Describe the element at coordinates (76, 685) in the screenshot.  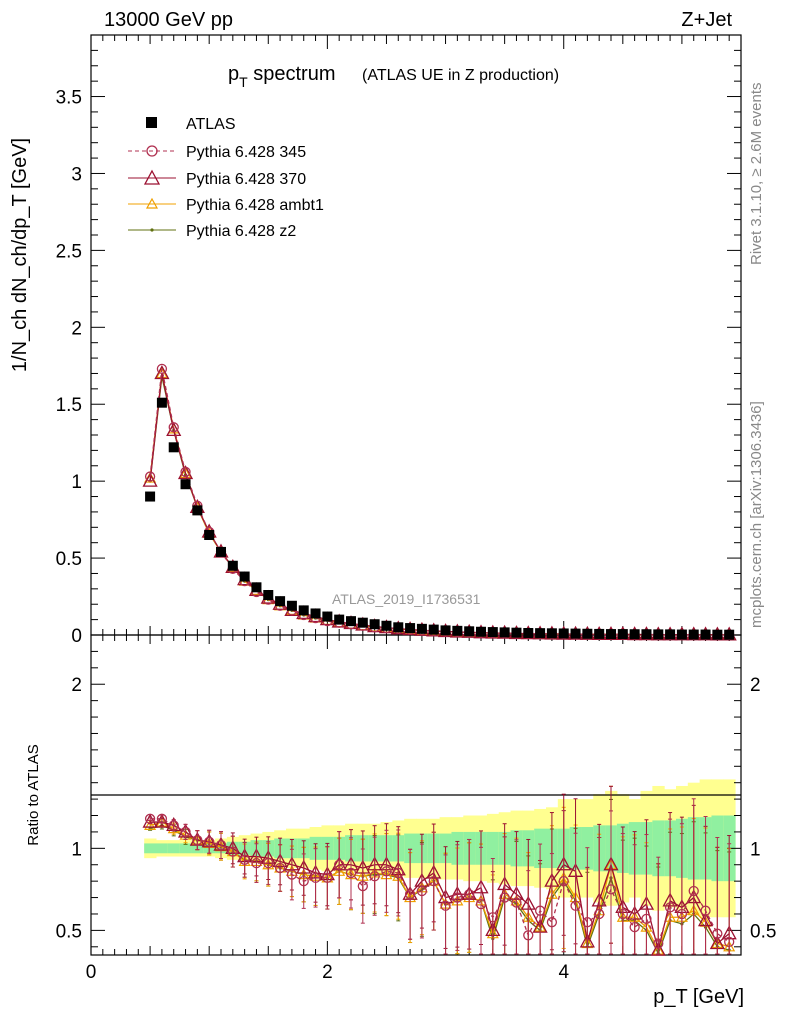
I see `y-tick-label-ratio: 2` at that location.